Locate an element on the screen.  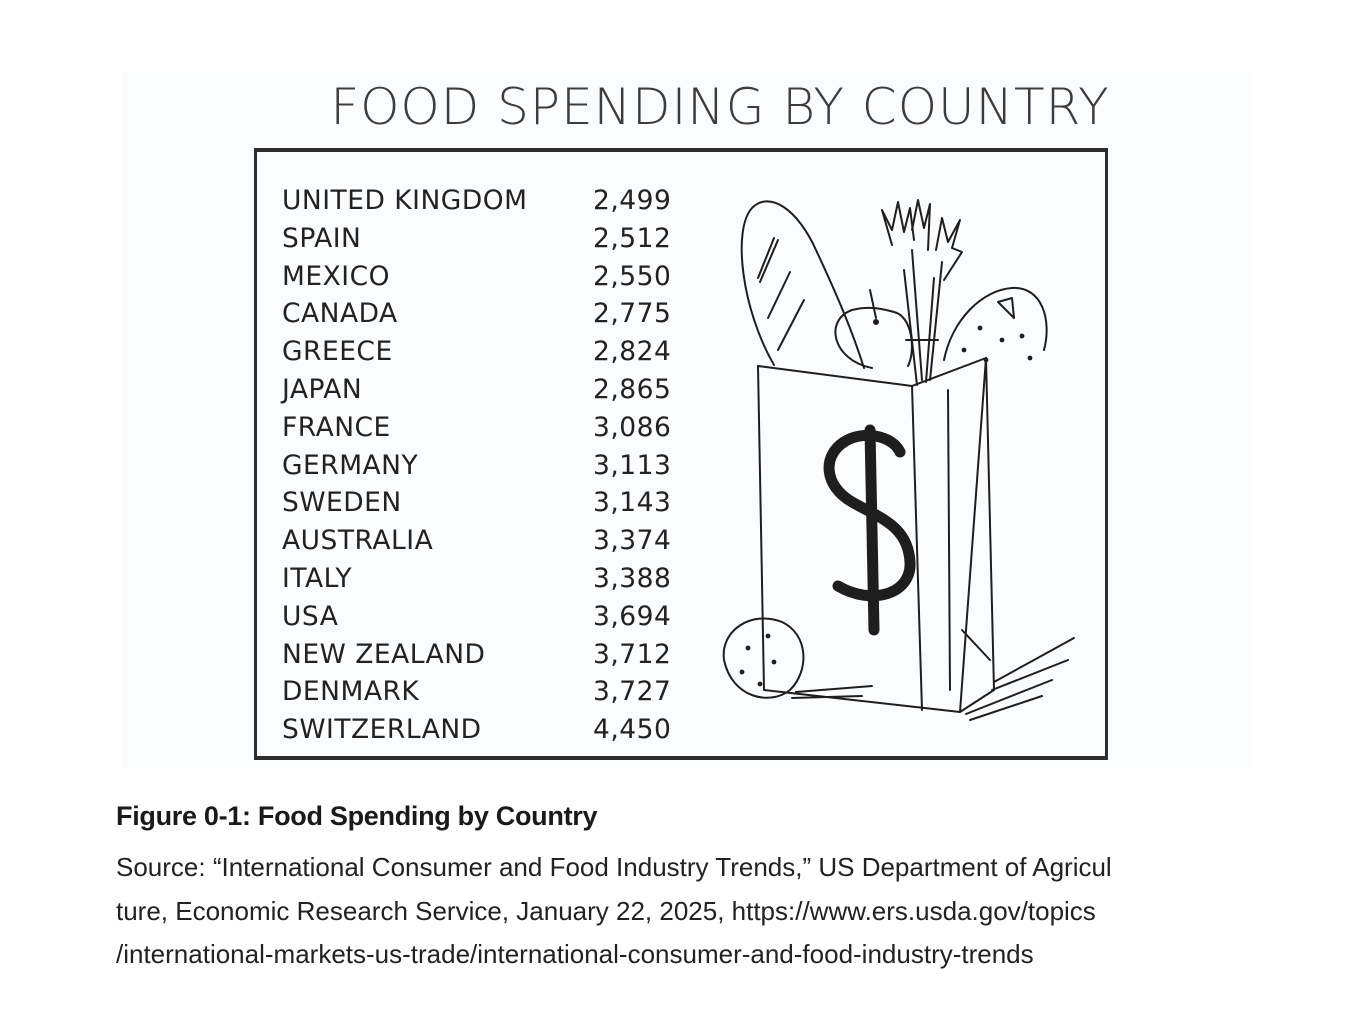
dollar-sign-icon is located at coordinates (869, 530).